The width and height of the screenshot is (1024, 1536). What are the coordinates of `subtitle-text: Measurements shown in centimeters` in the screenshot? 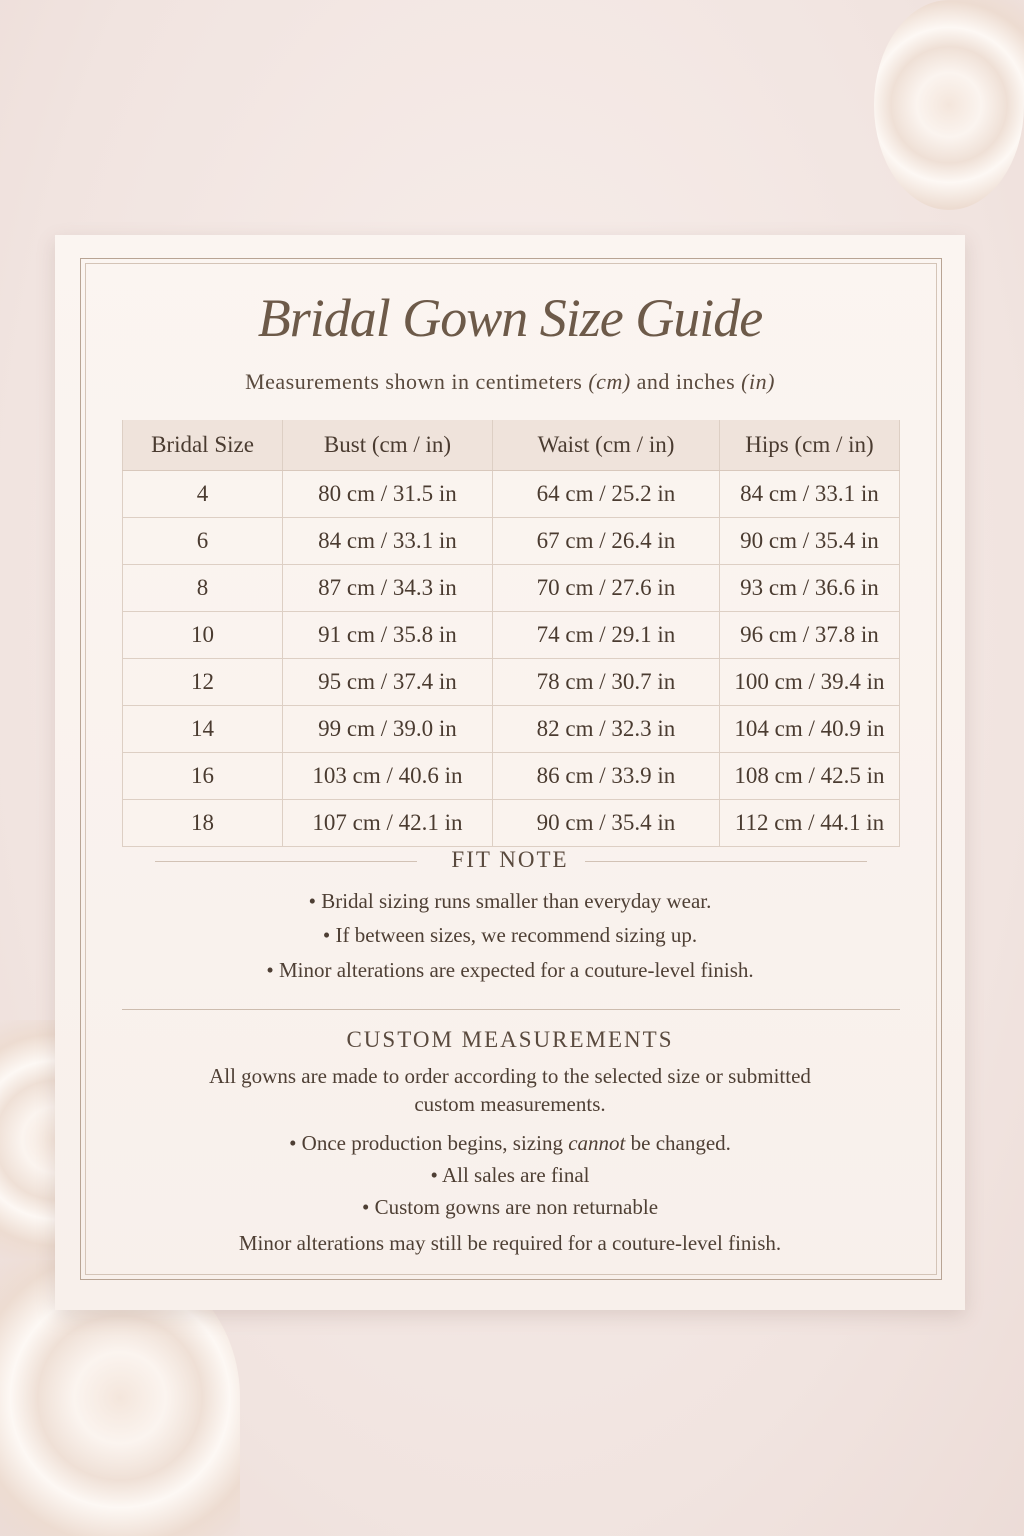 It's located at (417, 381).